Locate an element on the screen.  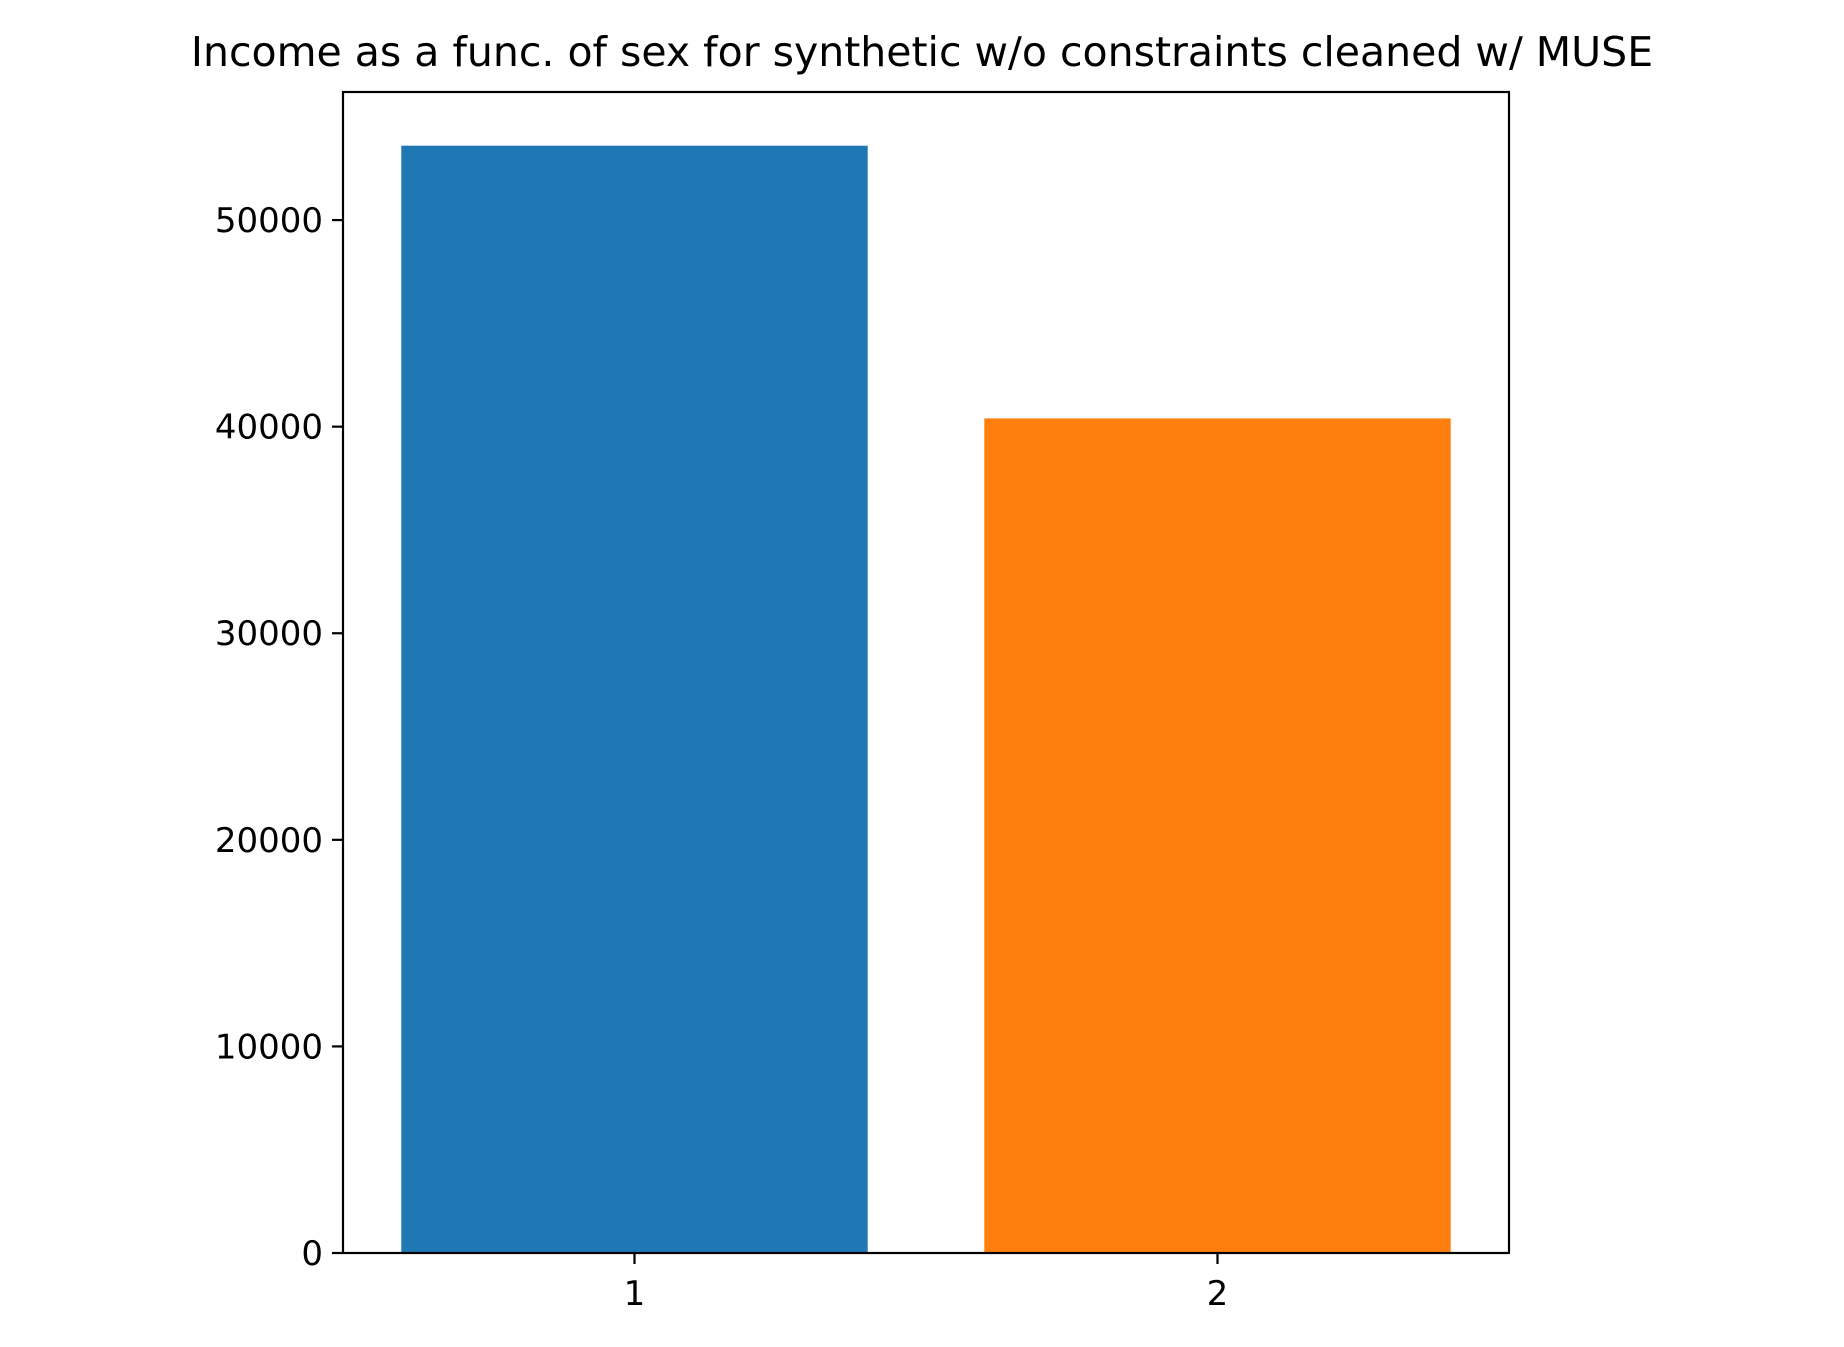
x-tick-label-1: 1 is located at coordinates (635, 1294).